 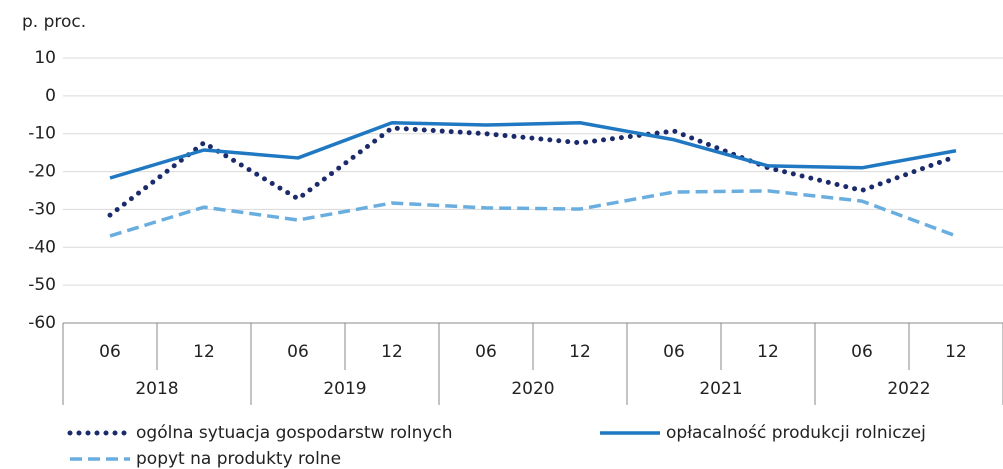 I want to click on year-label: 2021, so click(x=720, y=389).